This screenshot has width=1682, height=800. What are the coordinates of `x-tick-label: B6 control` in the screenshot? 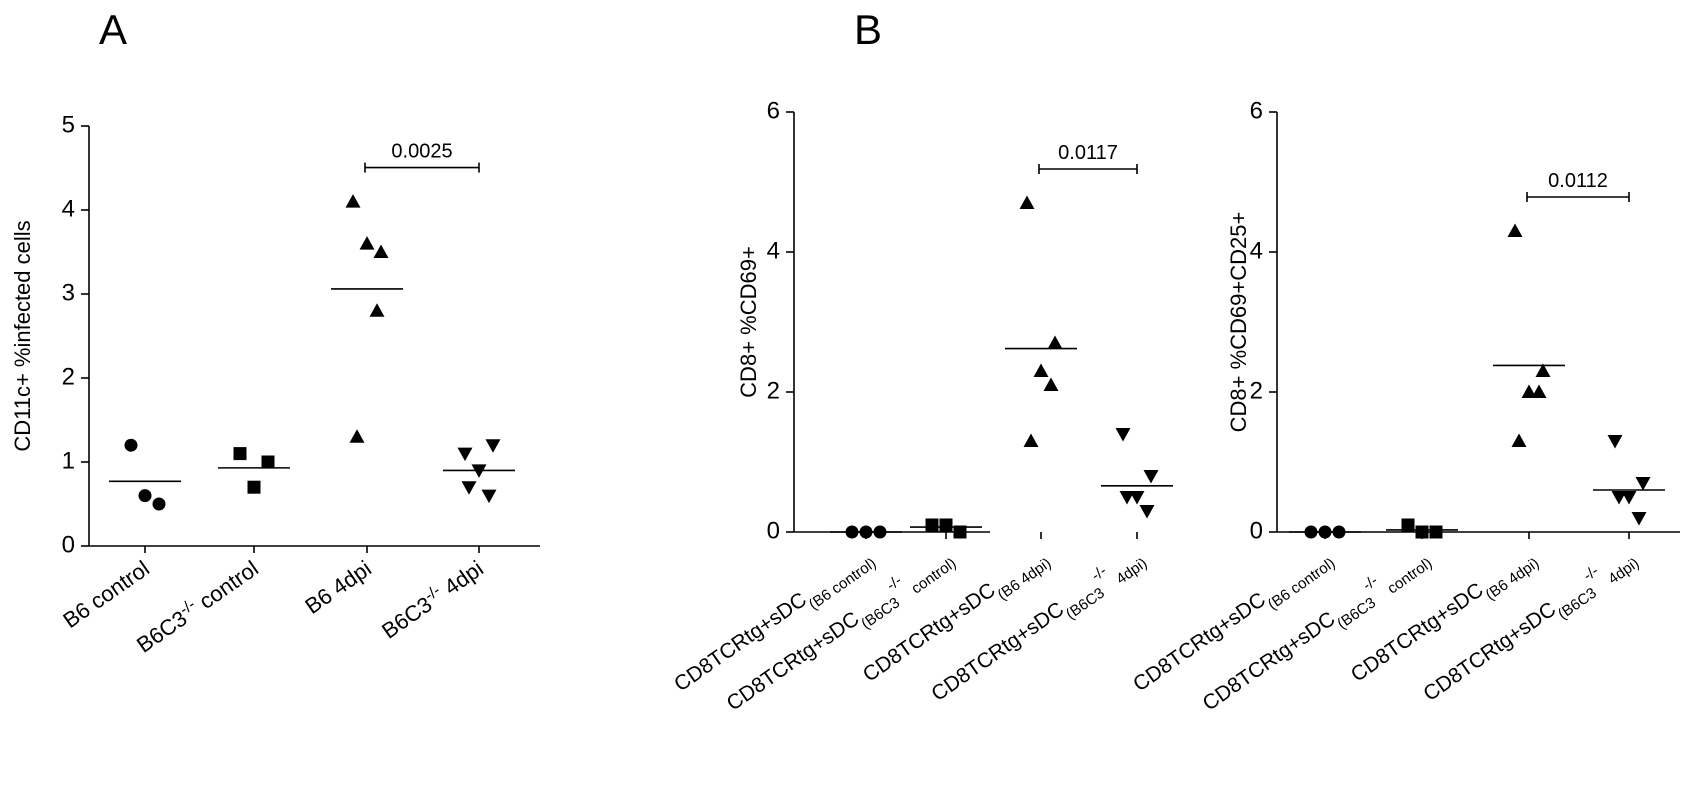 It's located at (105, 594).